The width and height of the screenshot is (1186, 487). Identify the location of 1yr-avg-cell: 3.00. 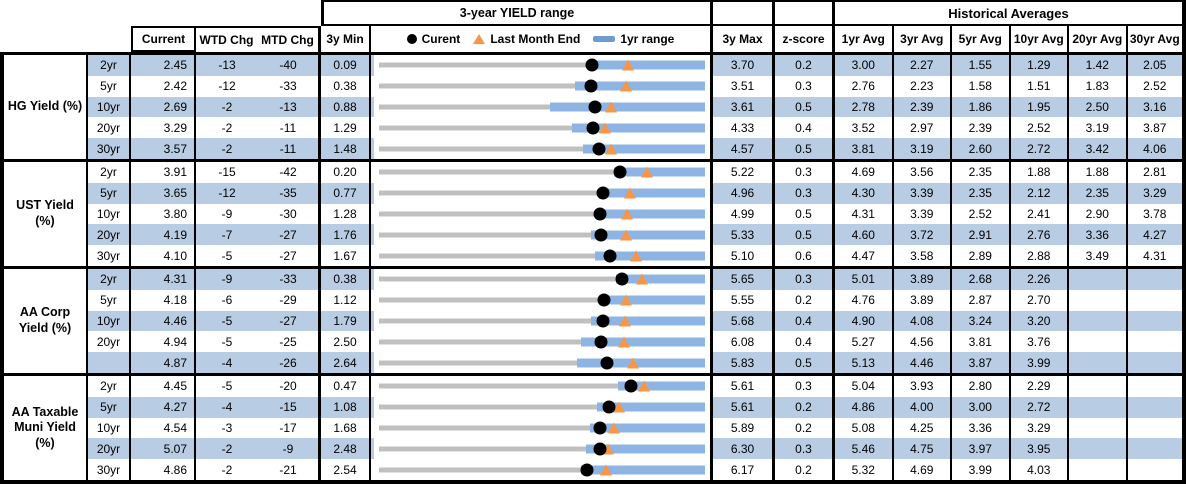
(864, 65).